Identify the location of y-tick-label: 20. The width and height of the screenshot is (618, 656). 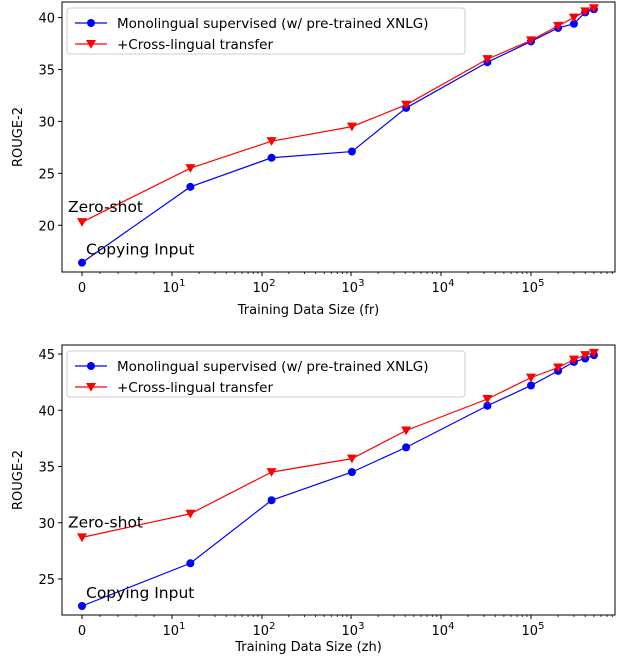
(46, 226).